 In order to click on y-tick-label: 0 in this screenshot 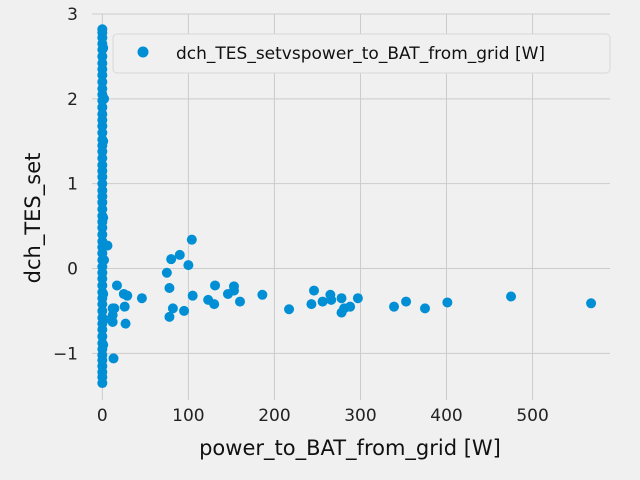, I will do `click(72, 270)`.